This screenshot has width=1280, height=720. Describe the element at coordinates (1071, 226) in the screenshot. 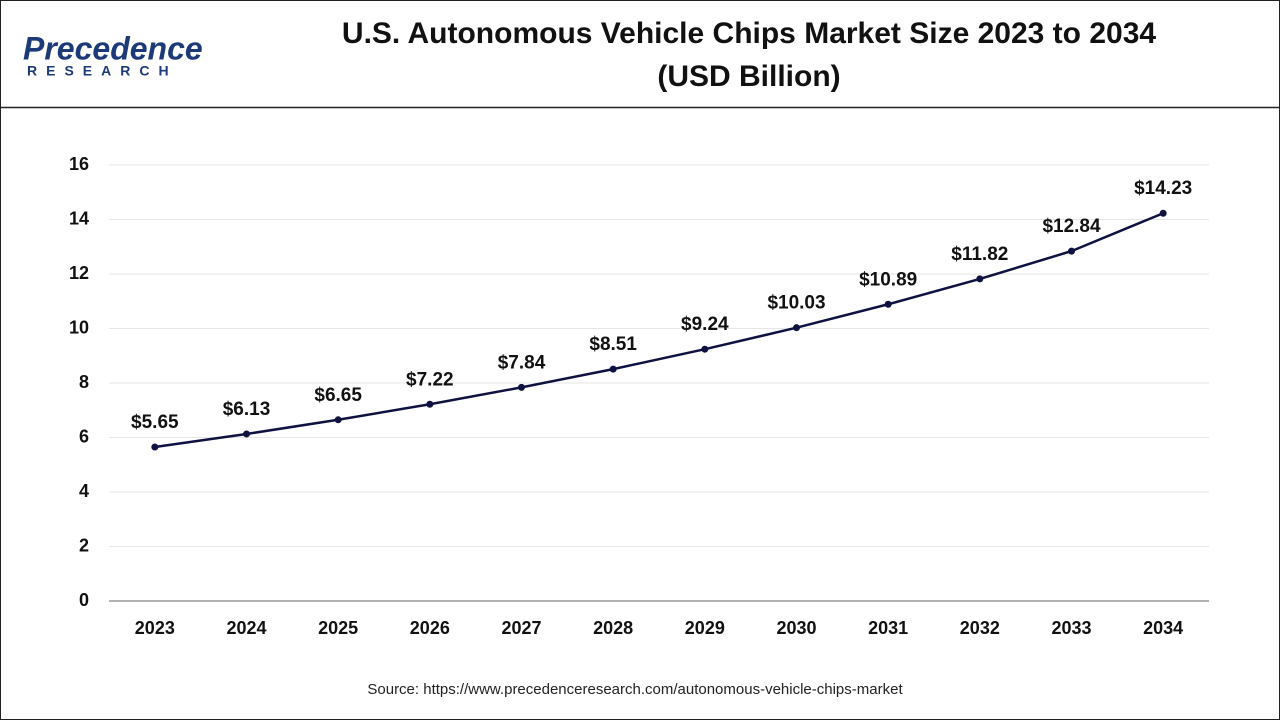

I see `data-label: $12.84` at that location.